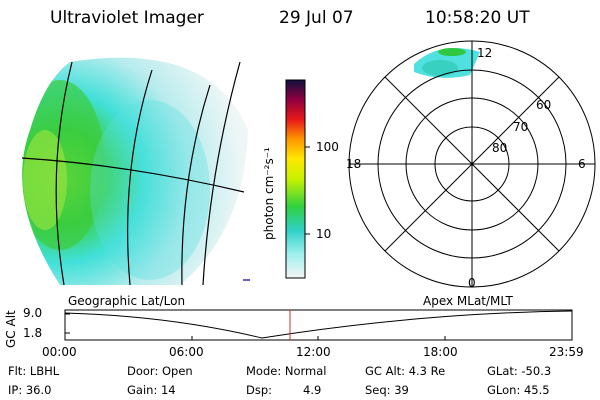 The image size is (600, 400). I want to click on status-dsp-label: Dsp:, so click(259, 390).